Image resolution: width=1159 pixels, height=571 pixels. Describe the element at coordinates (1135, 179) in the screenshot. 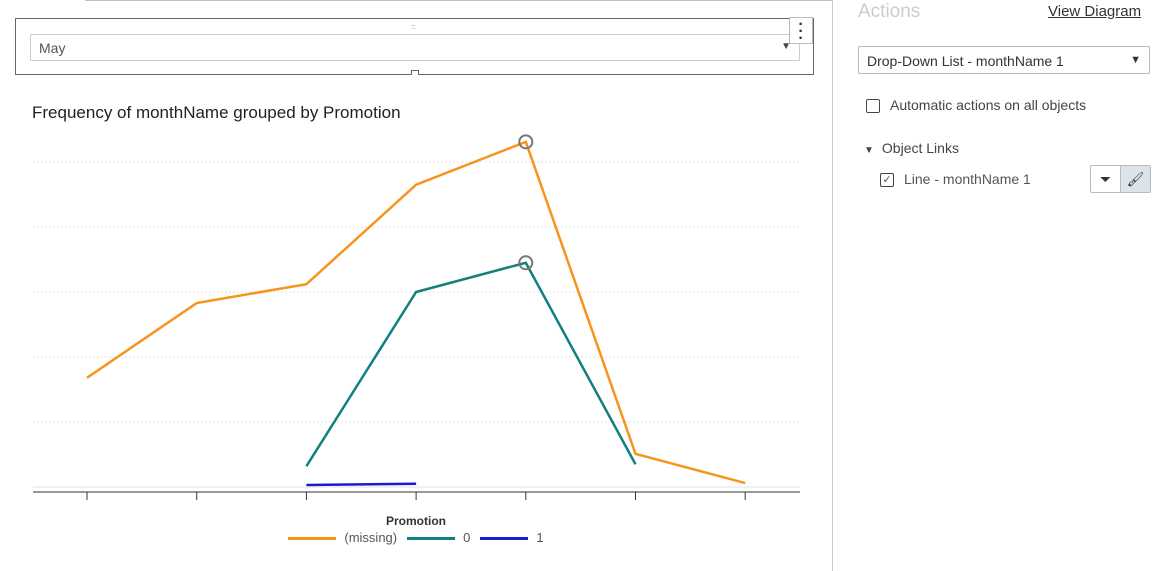

I see `brush-icon: 🖌` at that location.